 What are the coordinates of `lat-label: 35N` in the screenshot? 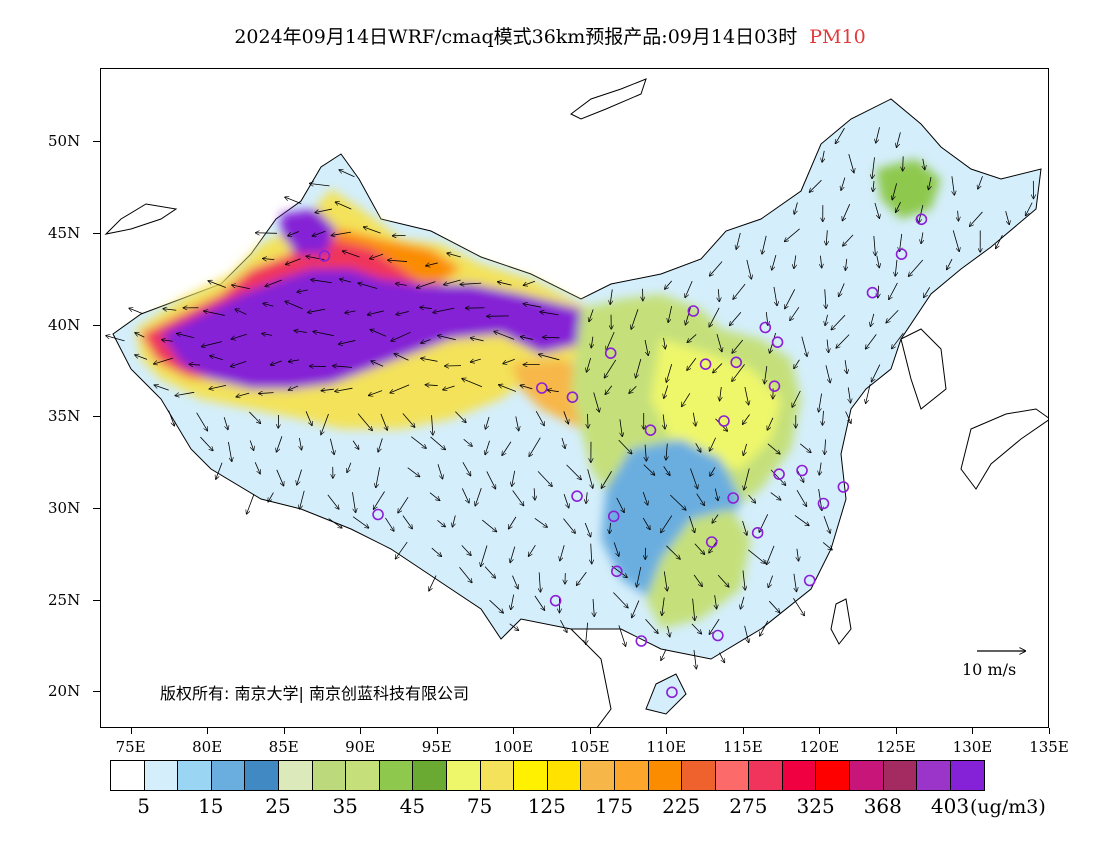 It's located at (64, 416).